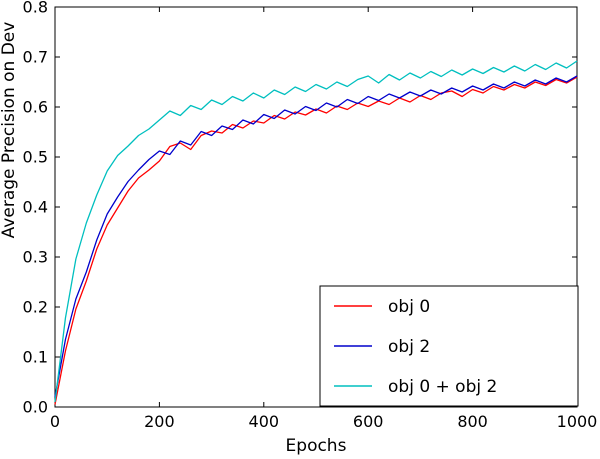 The height and width of the screenshot is (459, 600). I want to click on x-tick-label: 0, so click(55, 421).